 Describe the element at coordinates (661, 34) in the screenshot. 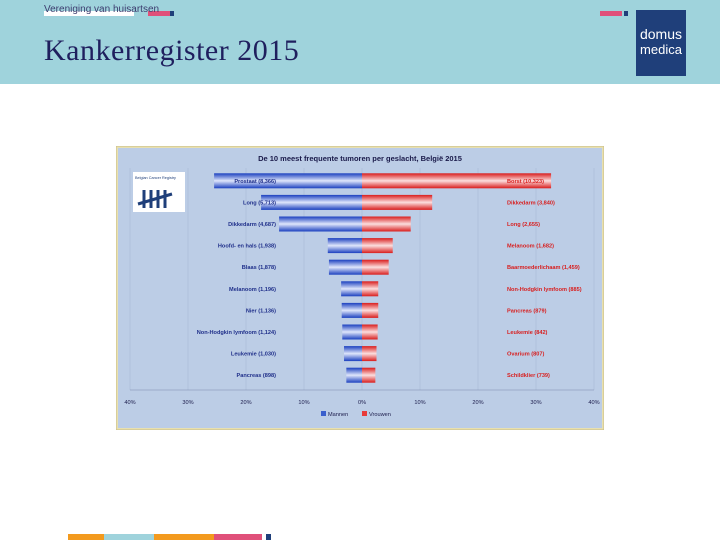

I see `logo-line-1: domus` at that location.